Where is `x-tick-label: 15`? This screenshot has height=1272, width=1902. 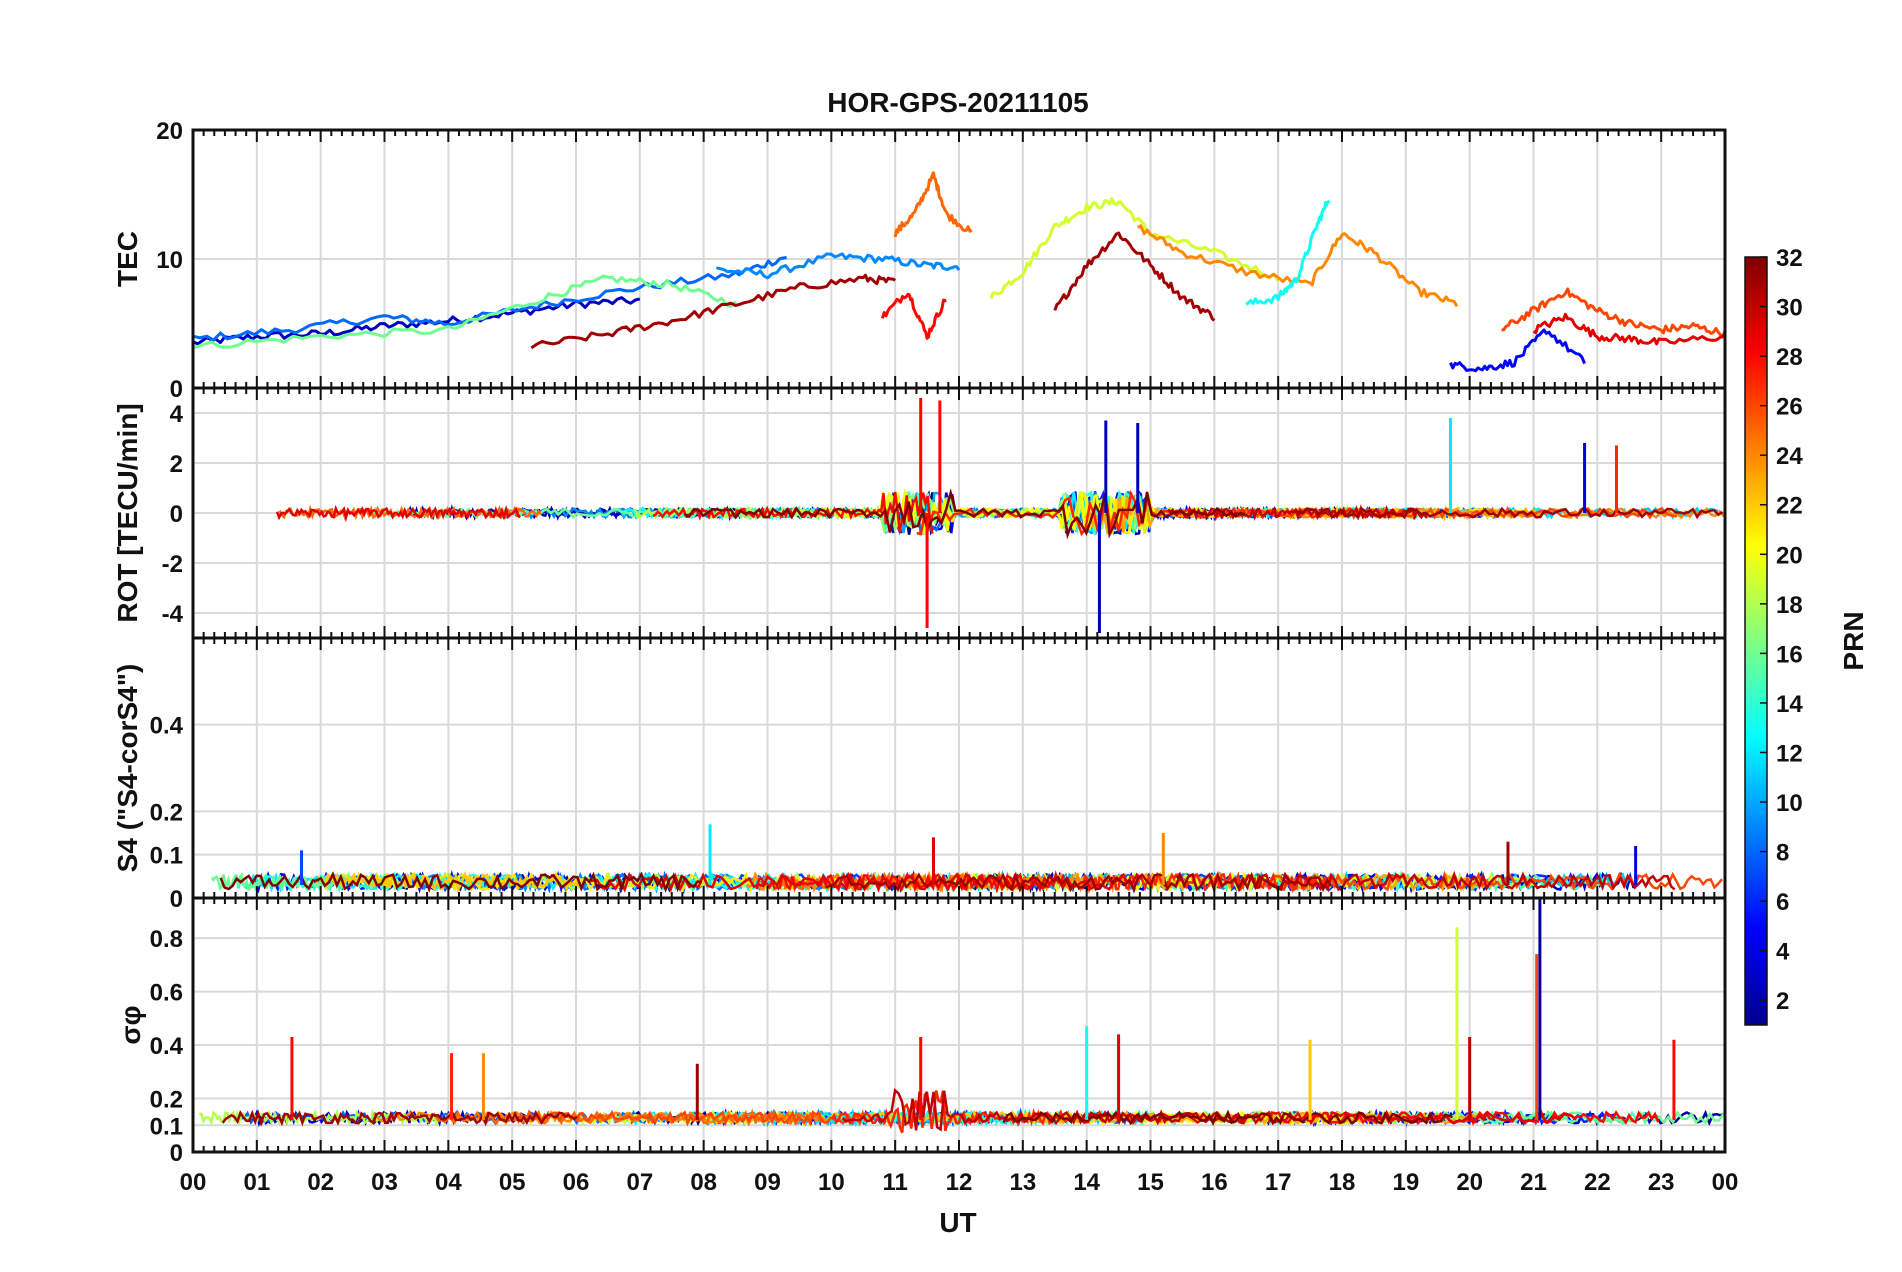 x-tick-label: 15 is located at coordinates (1150, 1182).